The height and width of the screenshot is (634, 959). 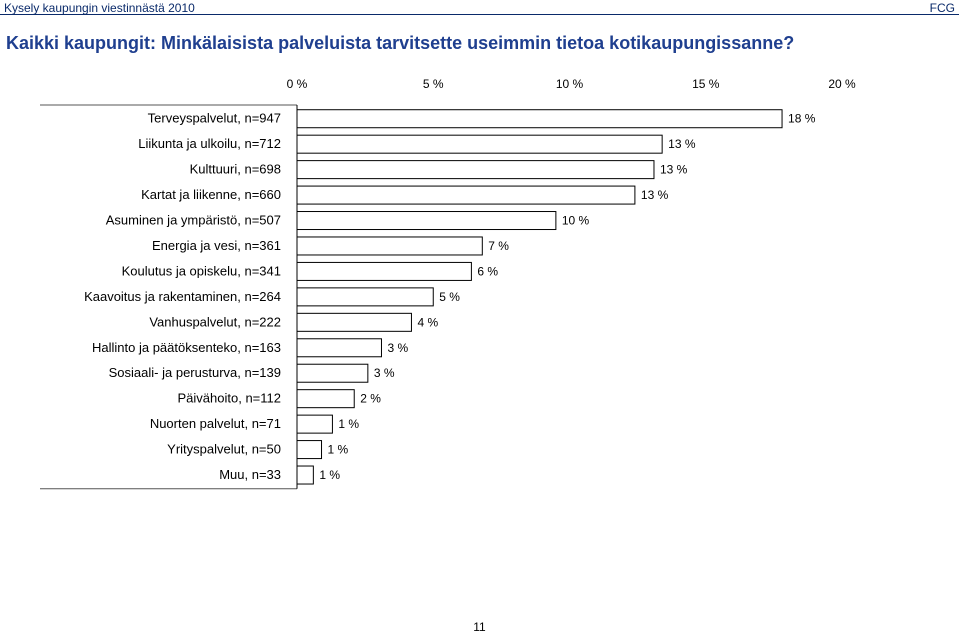 What do you see at coordinates (297, 84) in the screenshot?
I see `x-tick-label: 0 %` at bounding box center [297, 84].